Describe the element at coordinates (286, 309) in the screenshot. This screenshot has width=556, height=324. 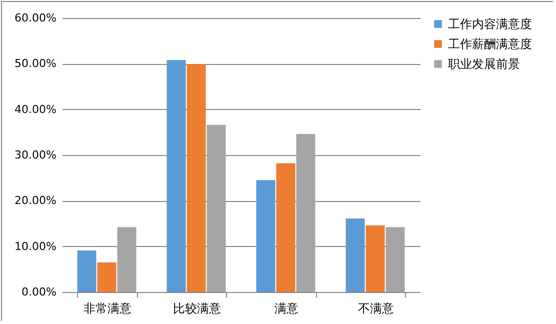
I see `x-tick-label: 满意` at that location.